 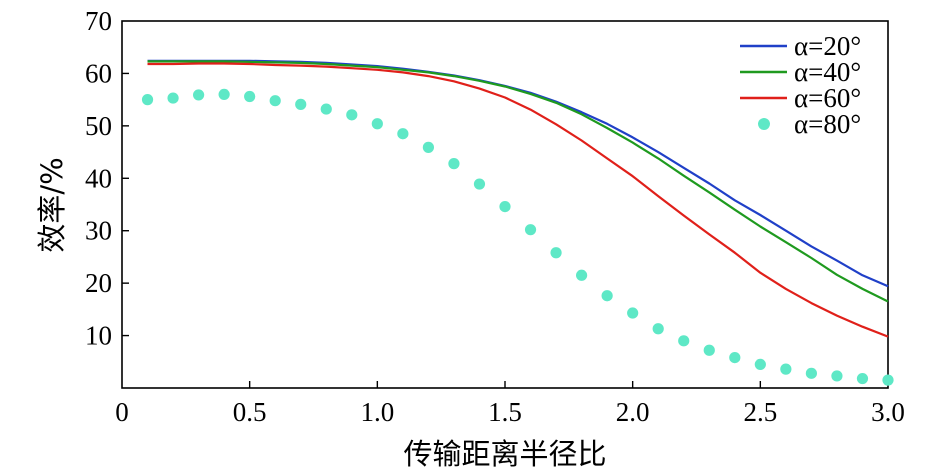 What do you see at coordinates (827, 124) in the screenshot?
I see `legend-label: α=80°` at bounding box center [827, 124].